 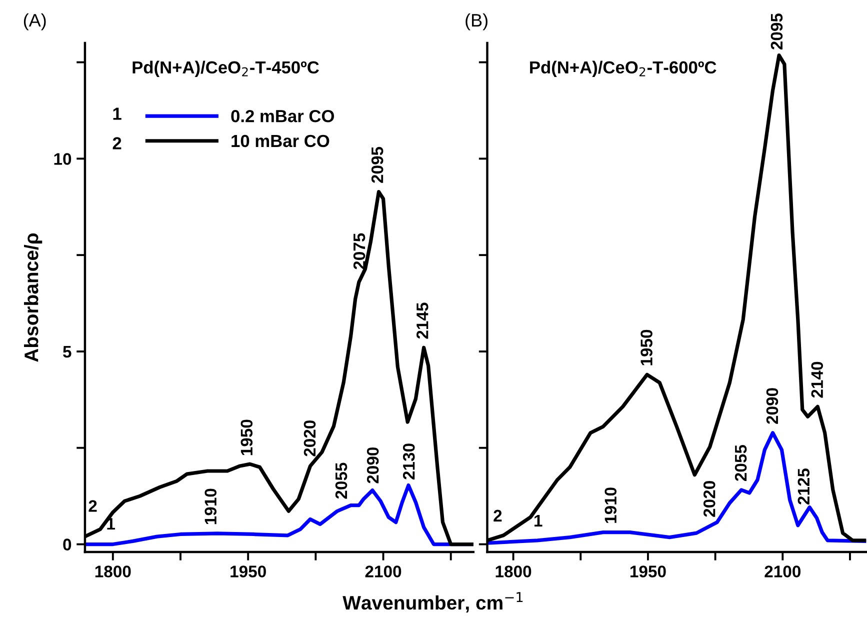 What do you see at coordinates (63, 159) in the screenshot?
I see `y-tick-label: 10` at bounding box center [63, 159].